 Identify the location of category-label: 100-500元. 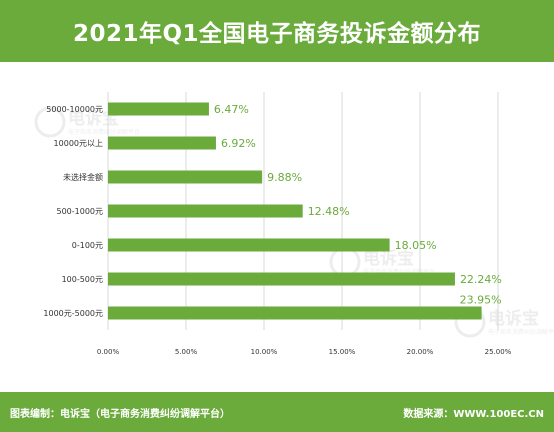
(82, 279).